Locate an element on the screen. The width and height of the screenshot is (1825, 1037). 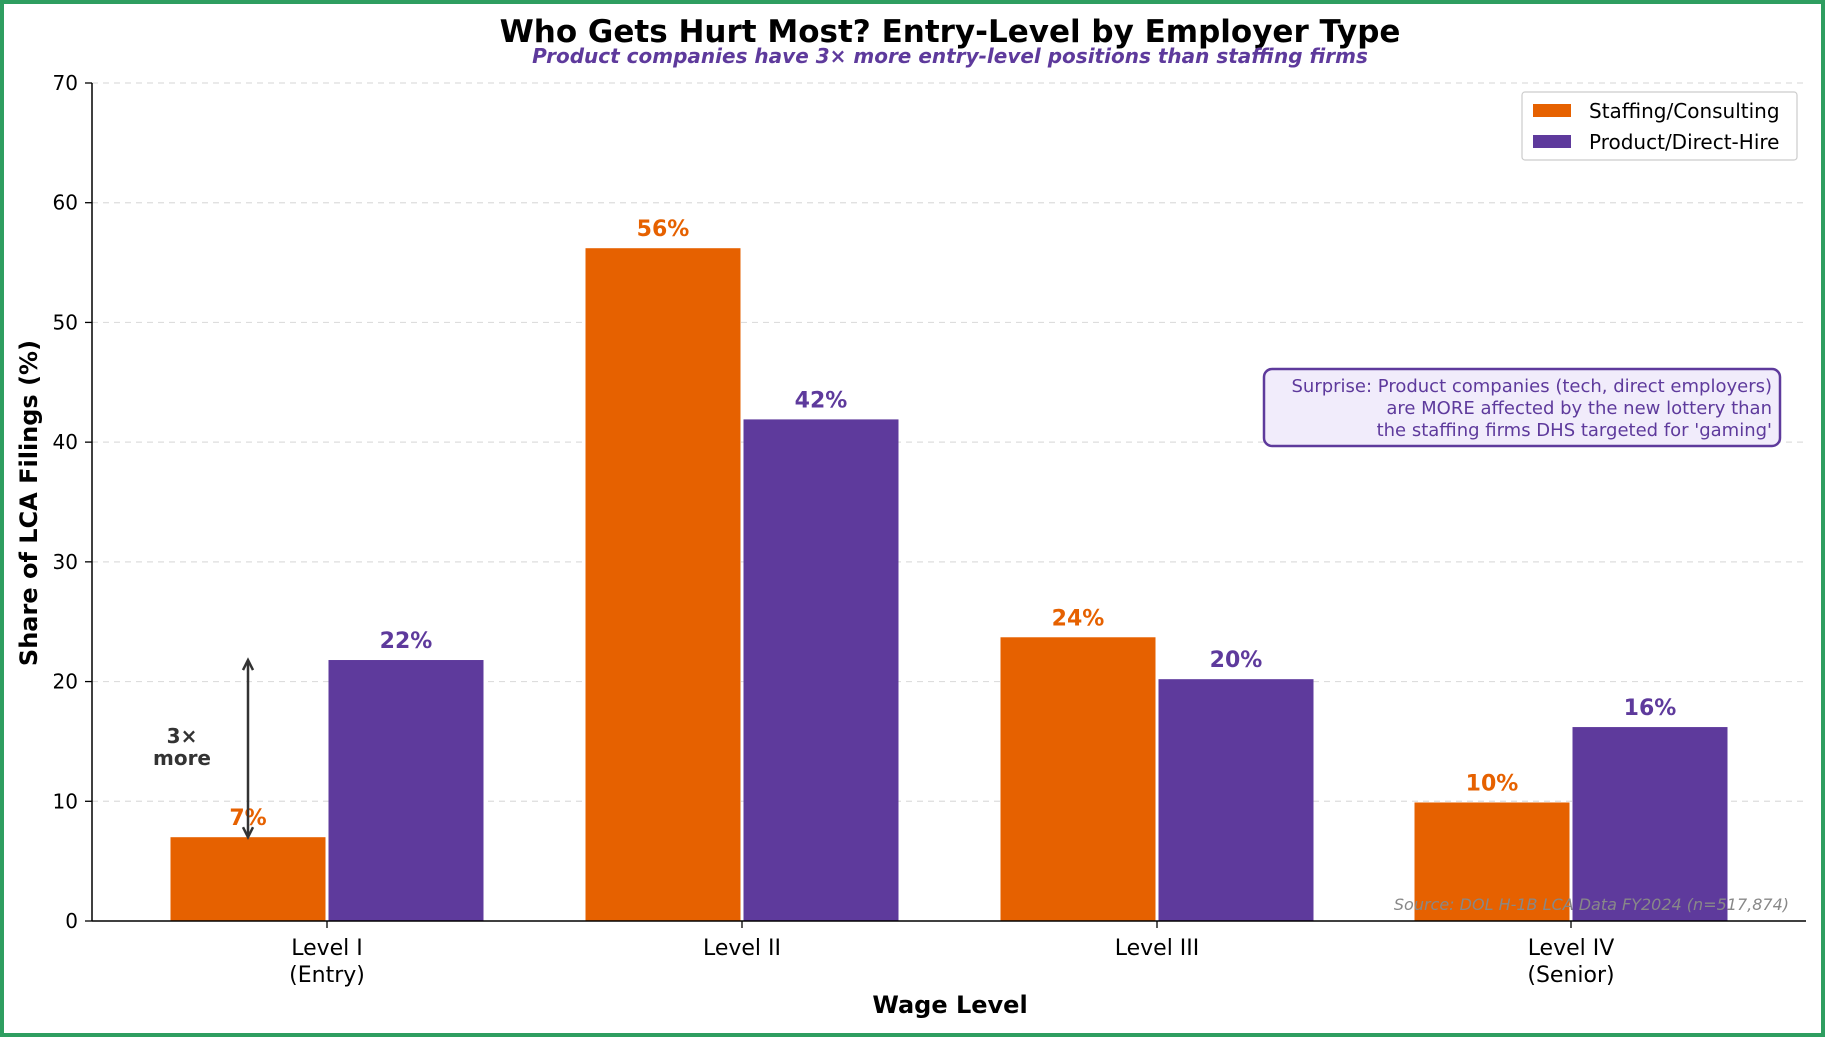
y-tick-label: 70 is located at coordinates (65, 83).